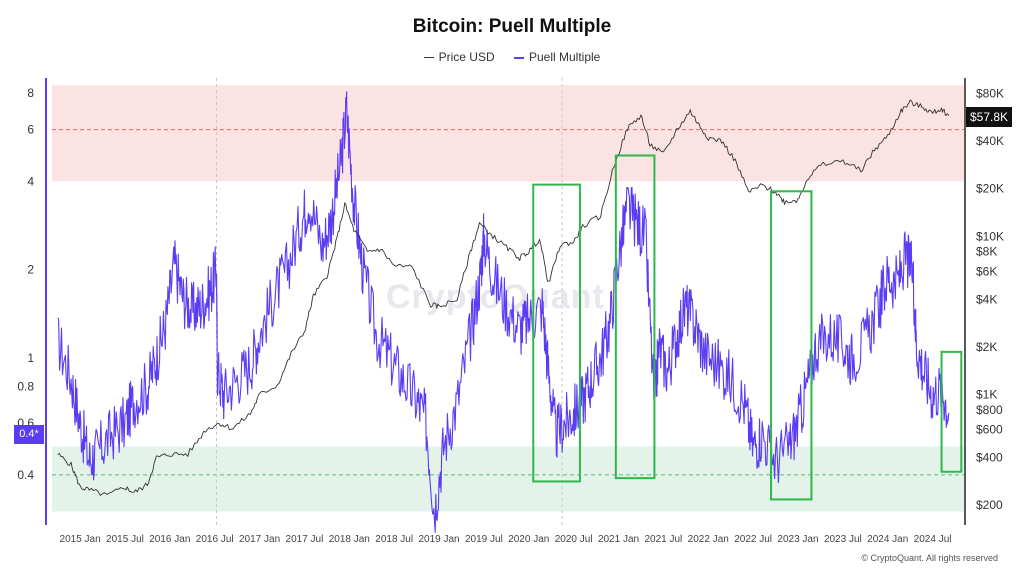 This screenshot has width=1024, height=576. I want to click on right-tick-label: $400, so click(989, 458).